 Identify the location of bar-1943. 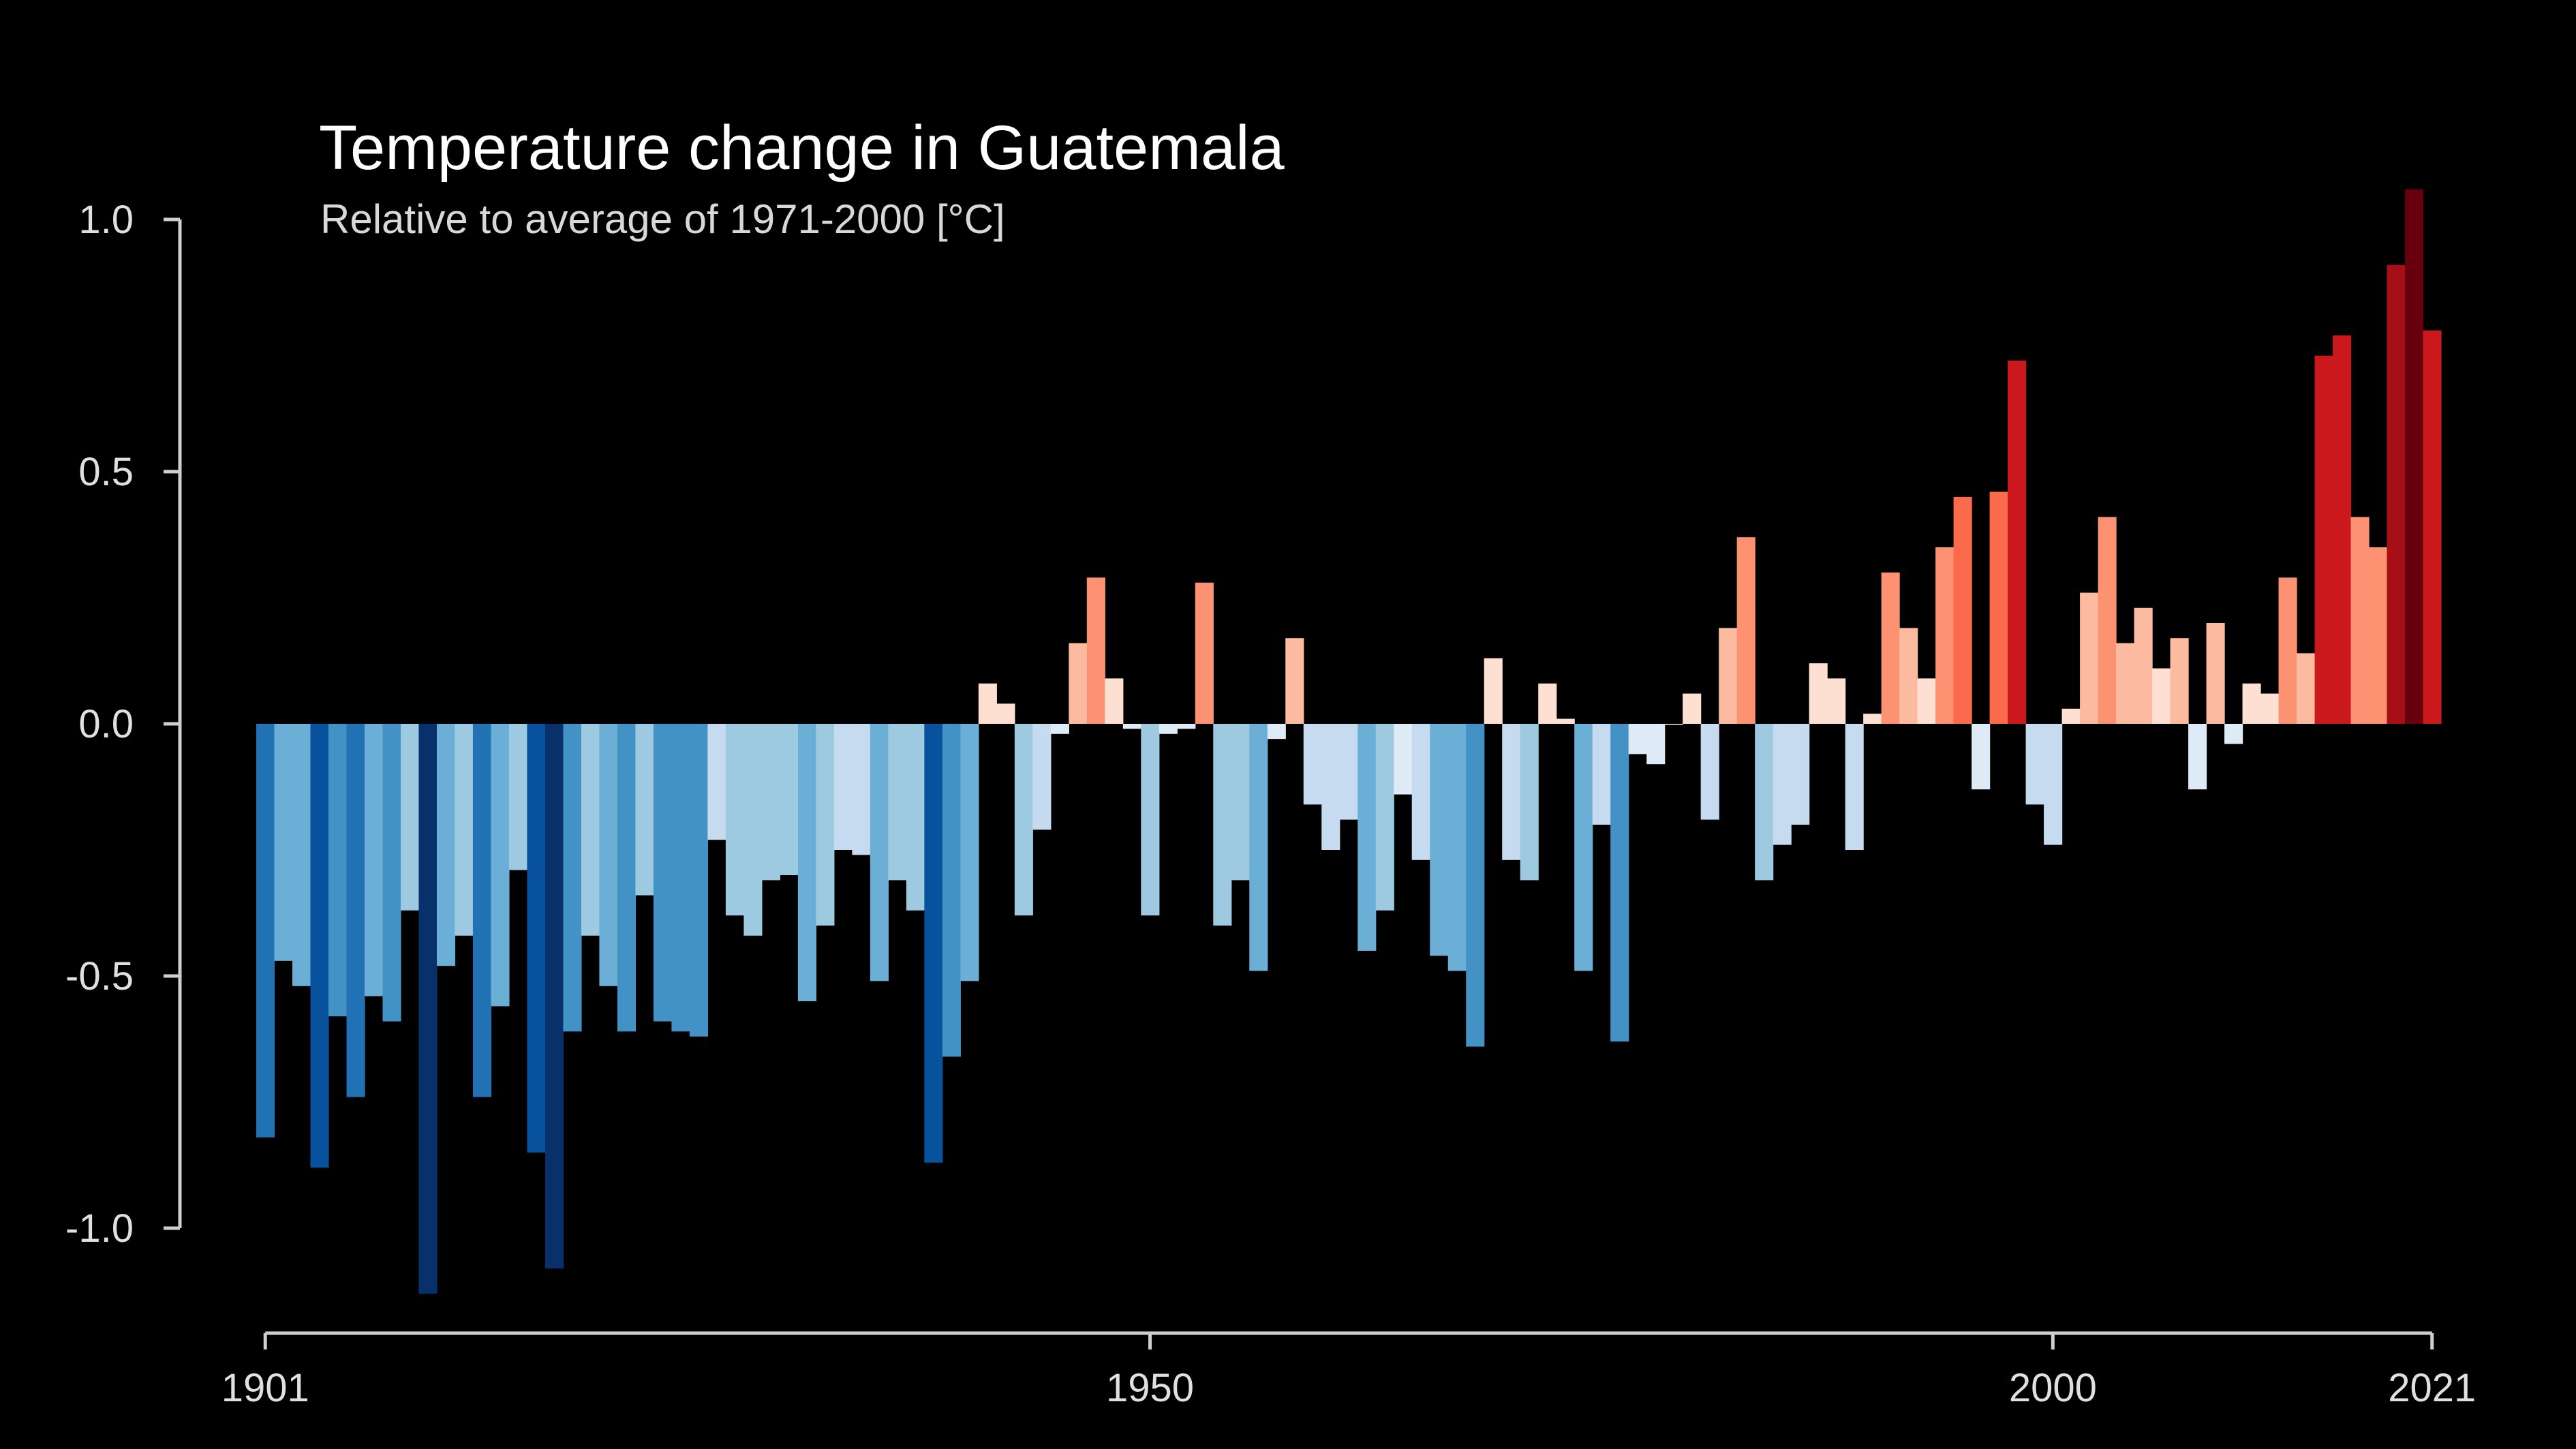
(1023, 820).